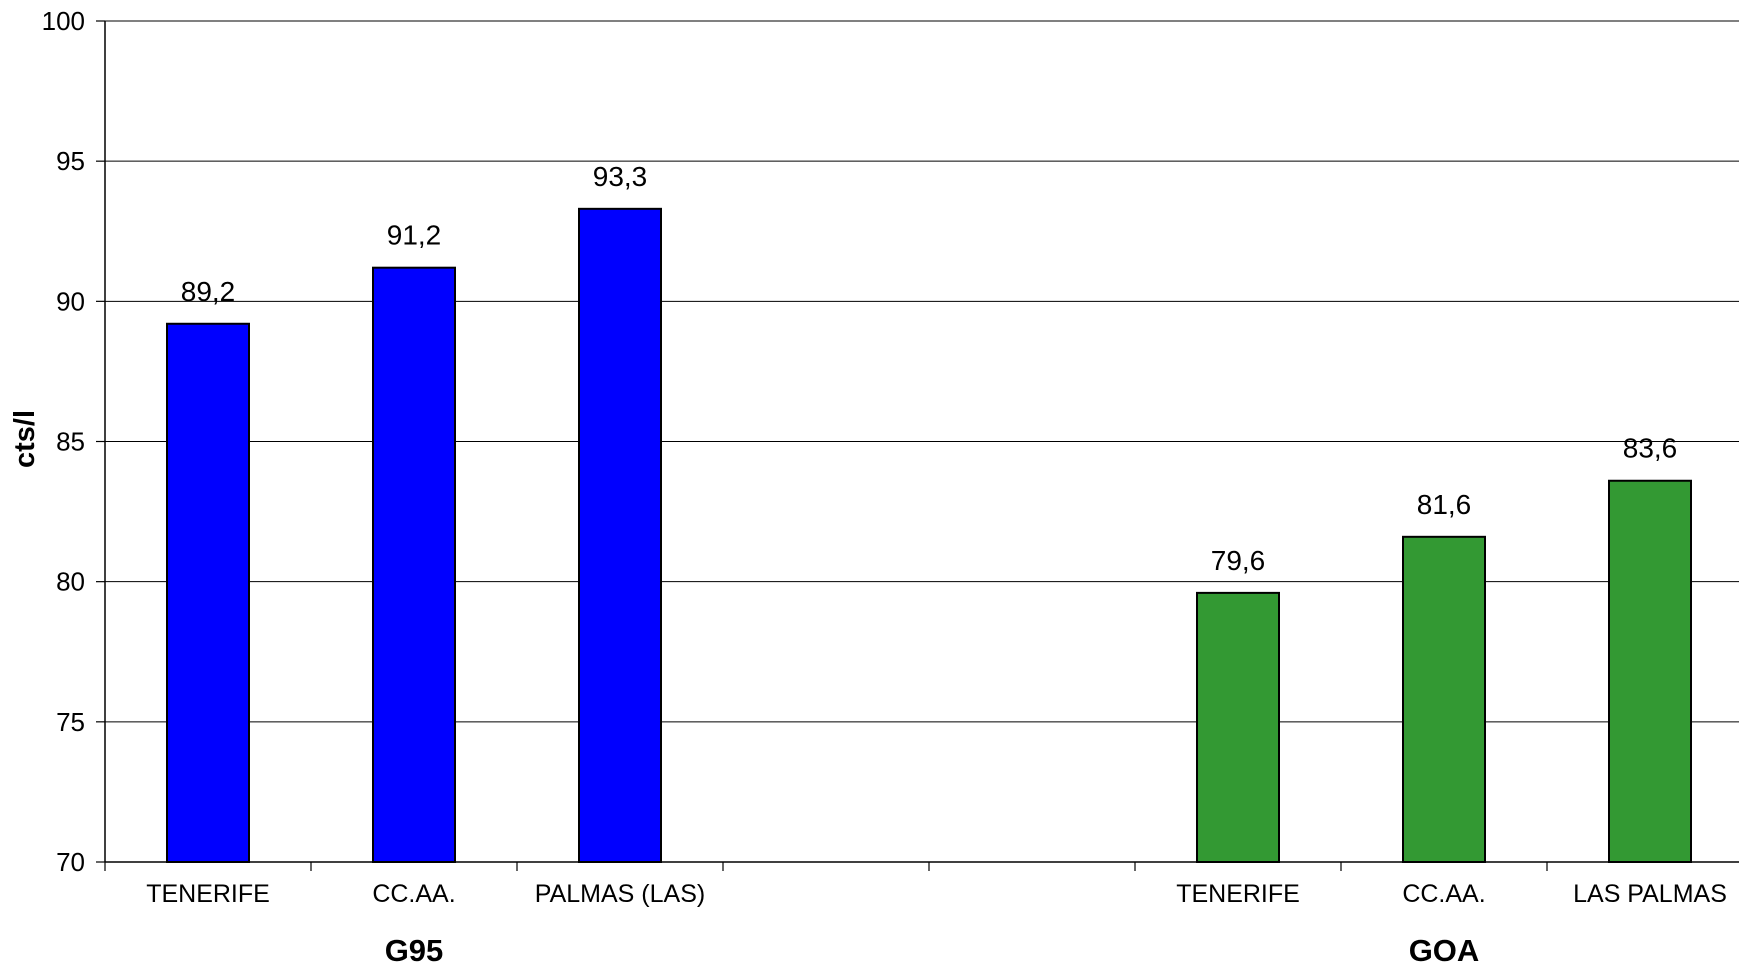  What do you see at coordinates (1238, 560) in the screenshot?
I see `data-label: 79,6` at bounding box center [1238, 560].